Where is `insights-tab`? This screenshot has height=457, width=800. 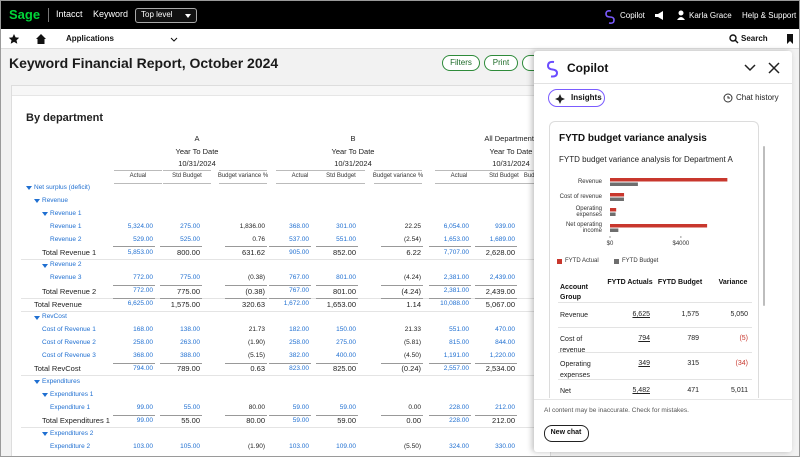 insights-tab is located at coordinates (576, 98).